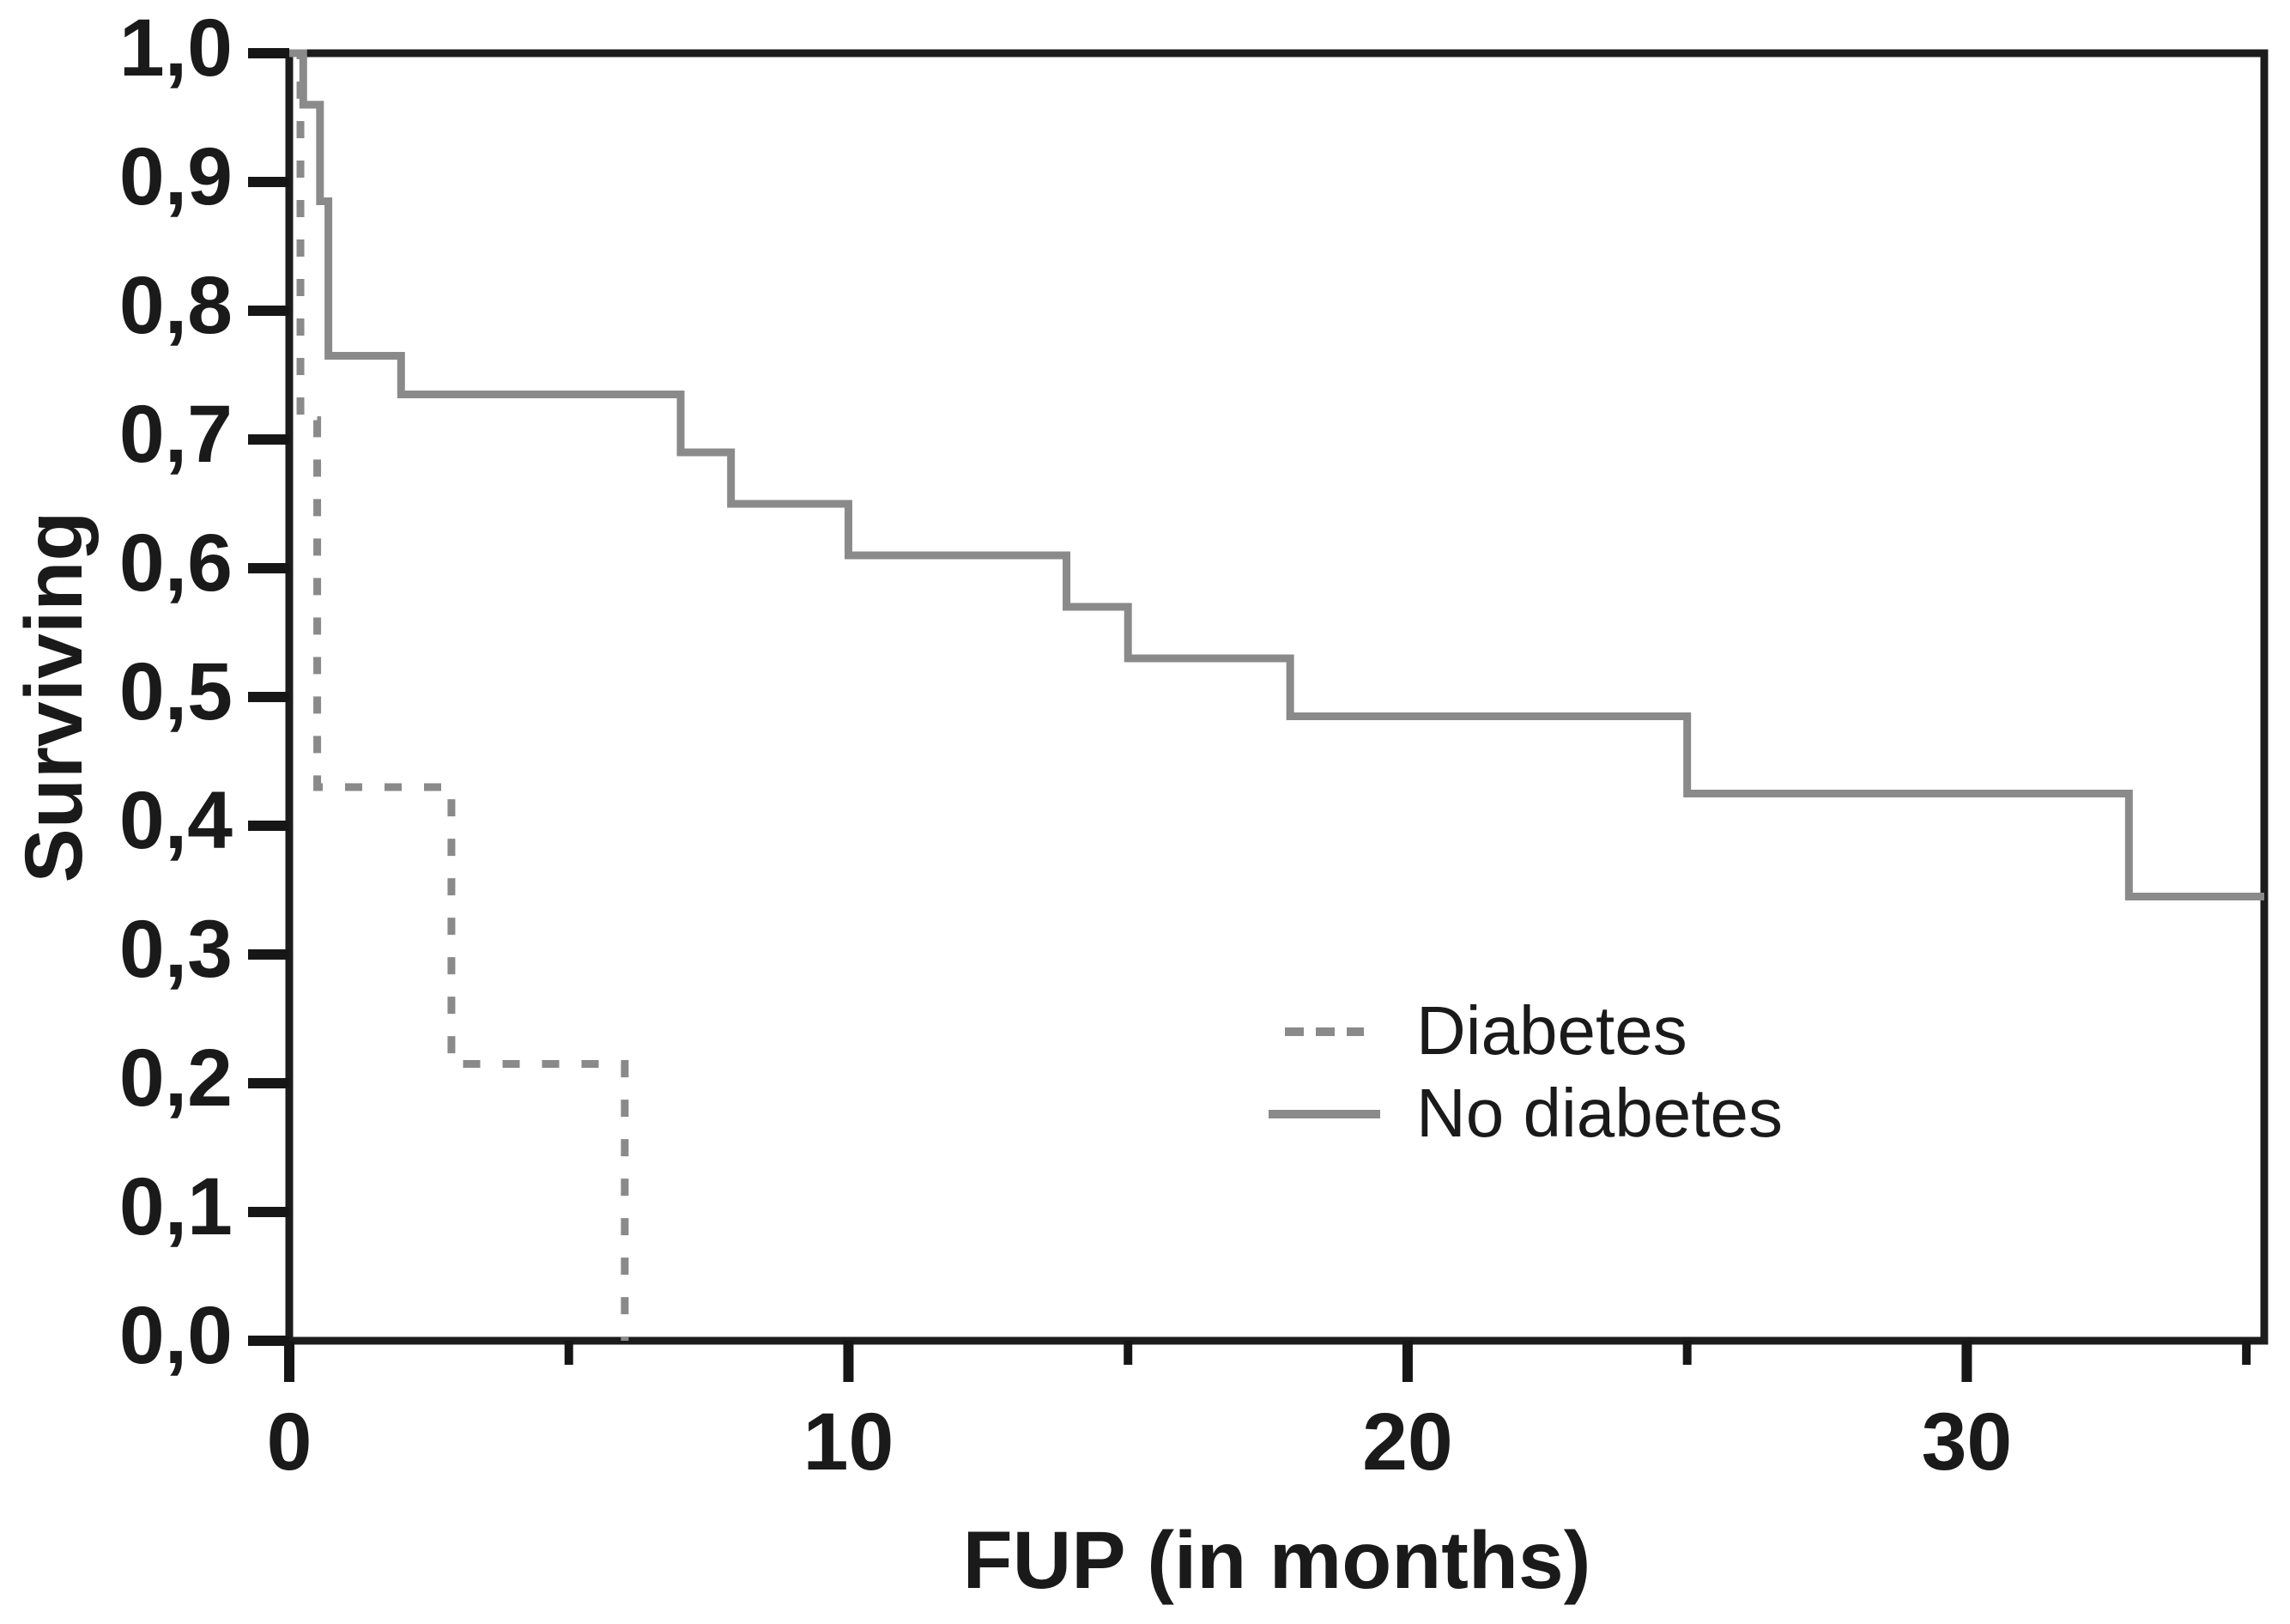 The height and width of the screenshot is (1624, 2290). Describe the element at coordinates (1599, 1113) in the screenshot. I see `legend-label-no-diabetes: No diabetes` at that location.